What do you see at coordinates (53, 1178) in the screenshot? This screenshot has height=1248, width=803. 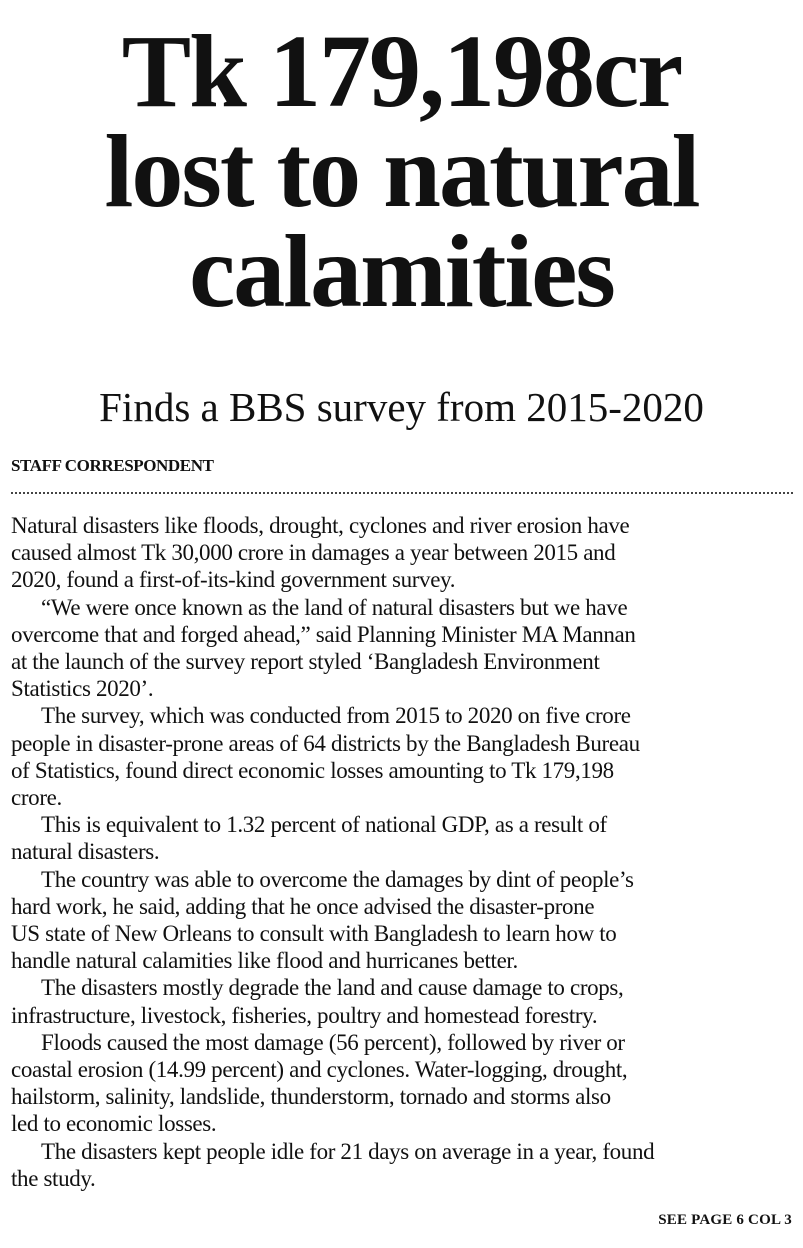 I see `text-line: the study.` at bounding box center [53, 1178].